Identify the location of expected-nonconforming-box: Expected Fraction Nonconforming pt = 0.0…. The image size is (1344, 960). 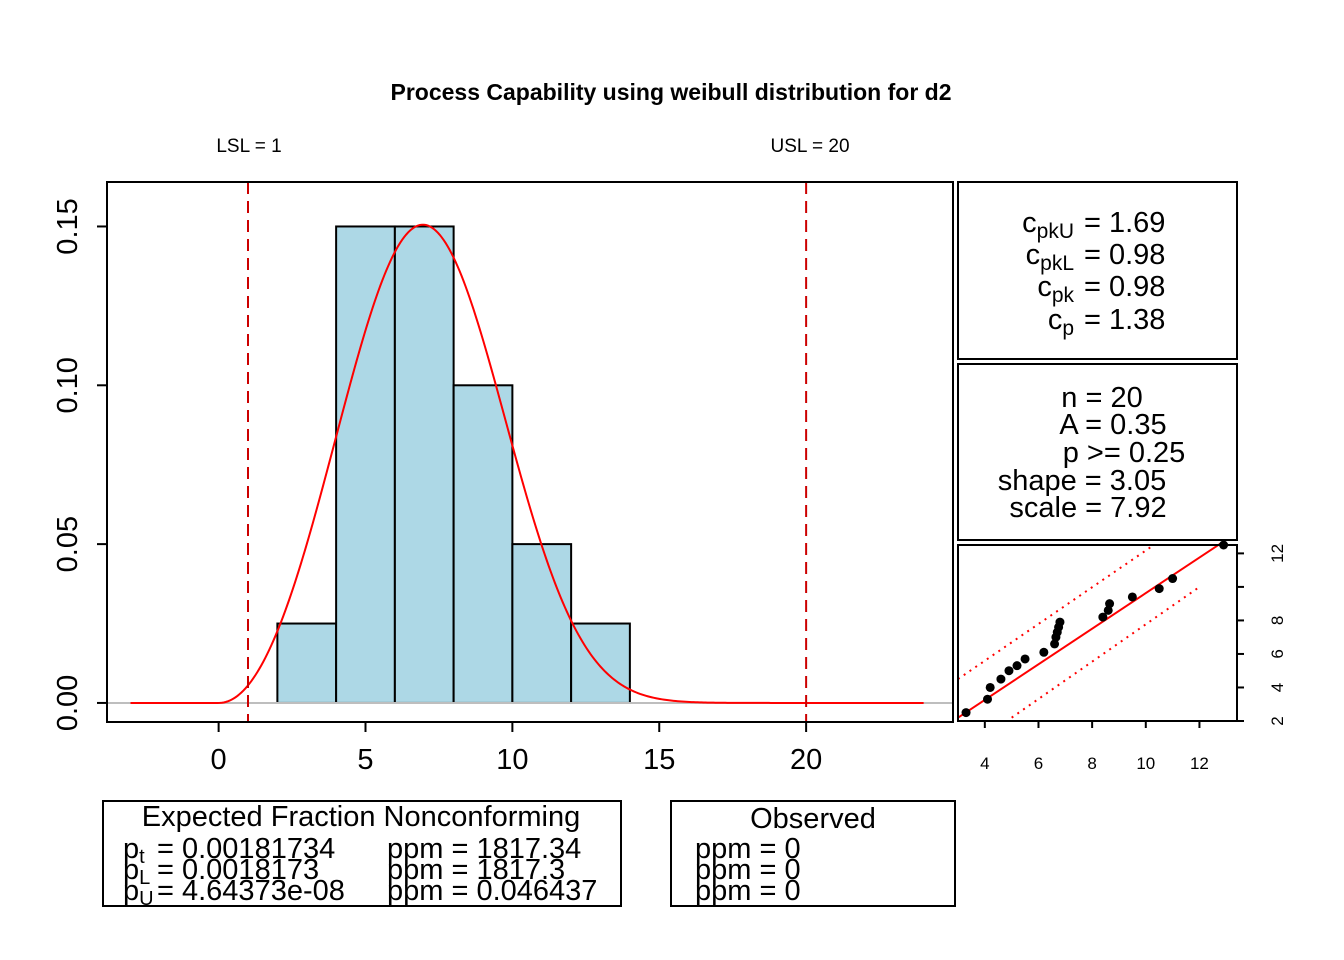
(362, 855).